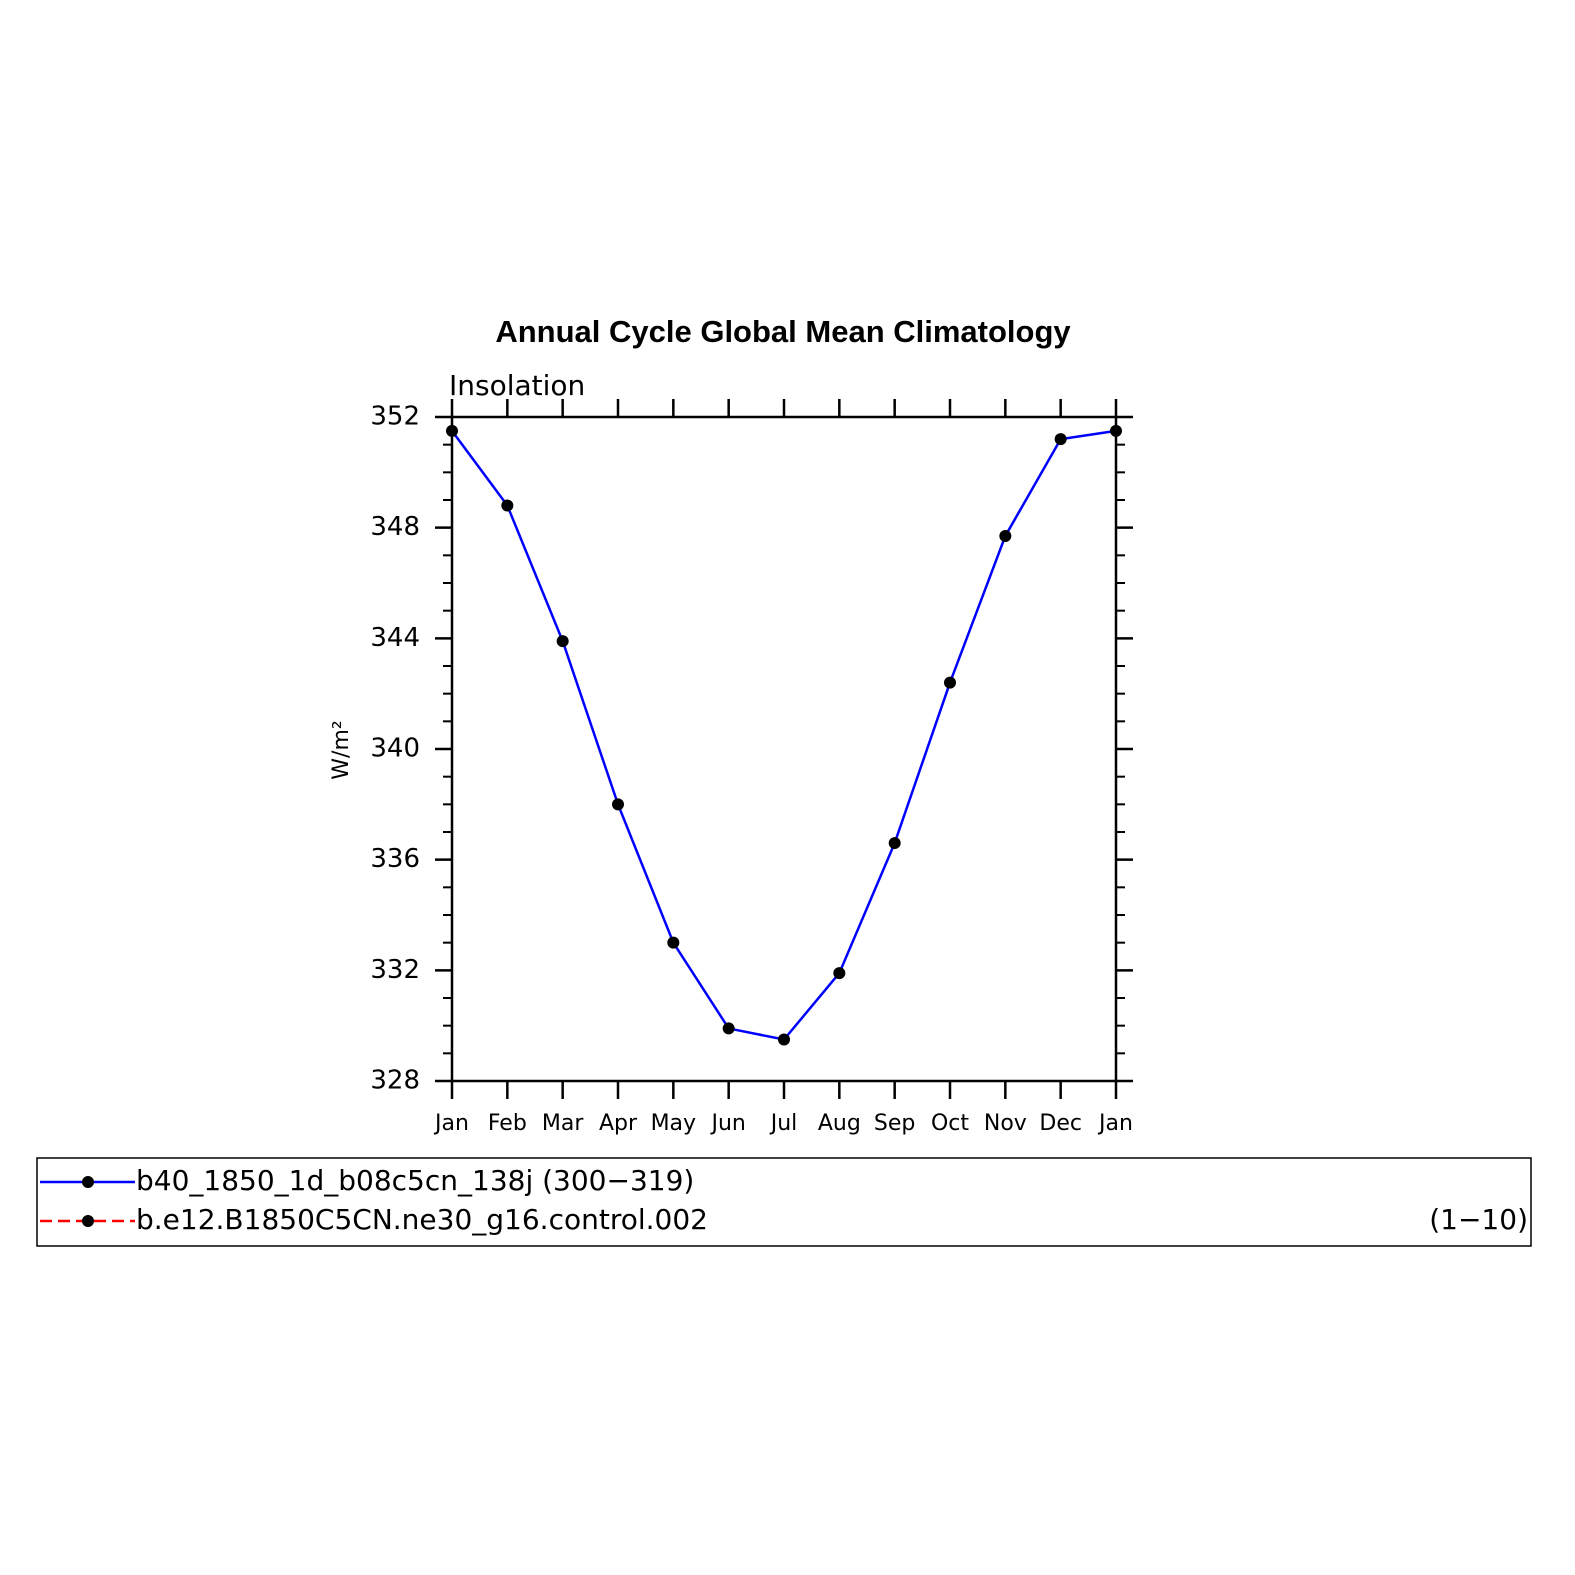 The image size is (1575, 1575). I want to click on x-tick-label: Feb, so click(507, 1123).